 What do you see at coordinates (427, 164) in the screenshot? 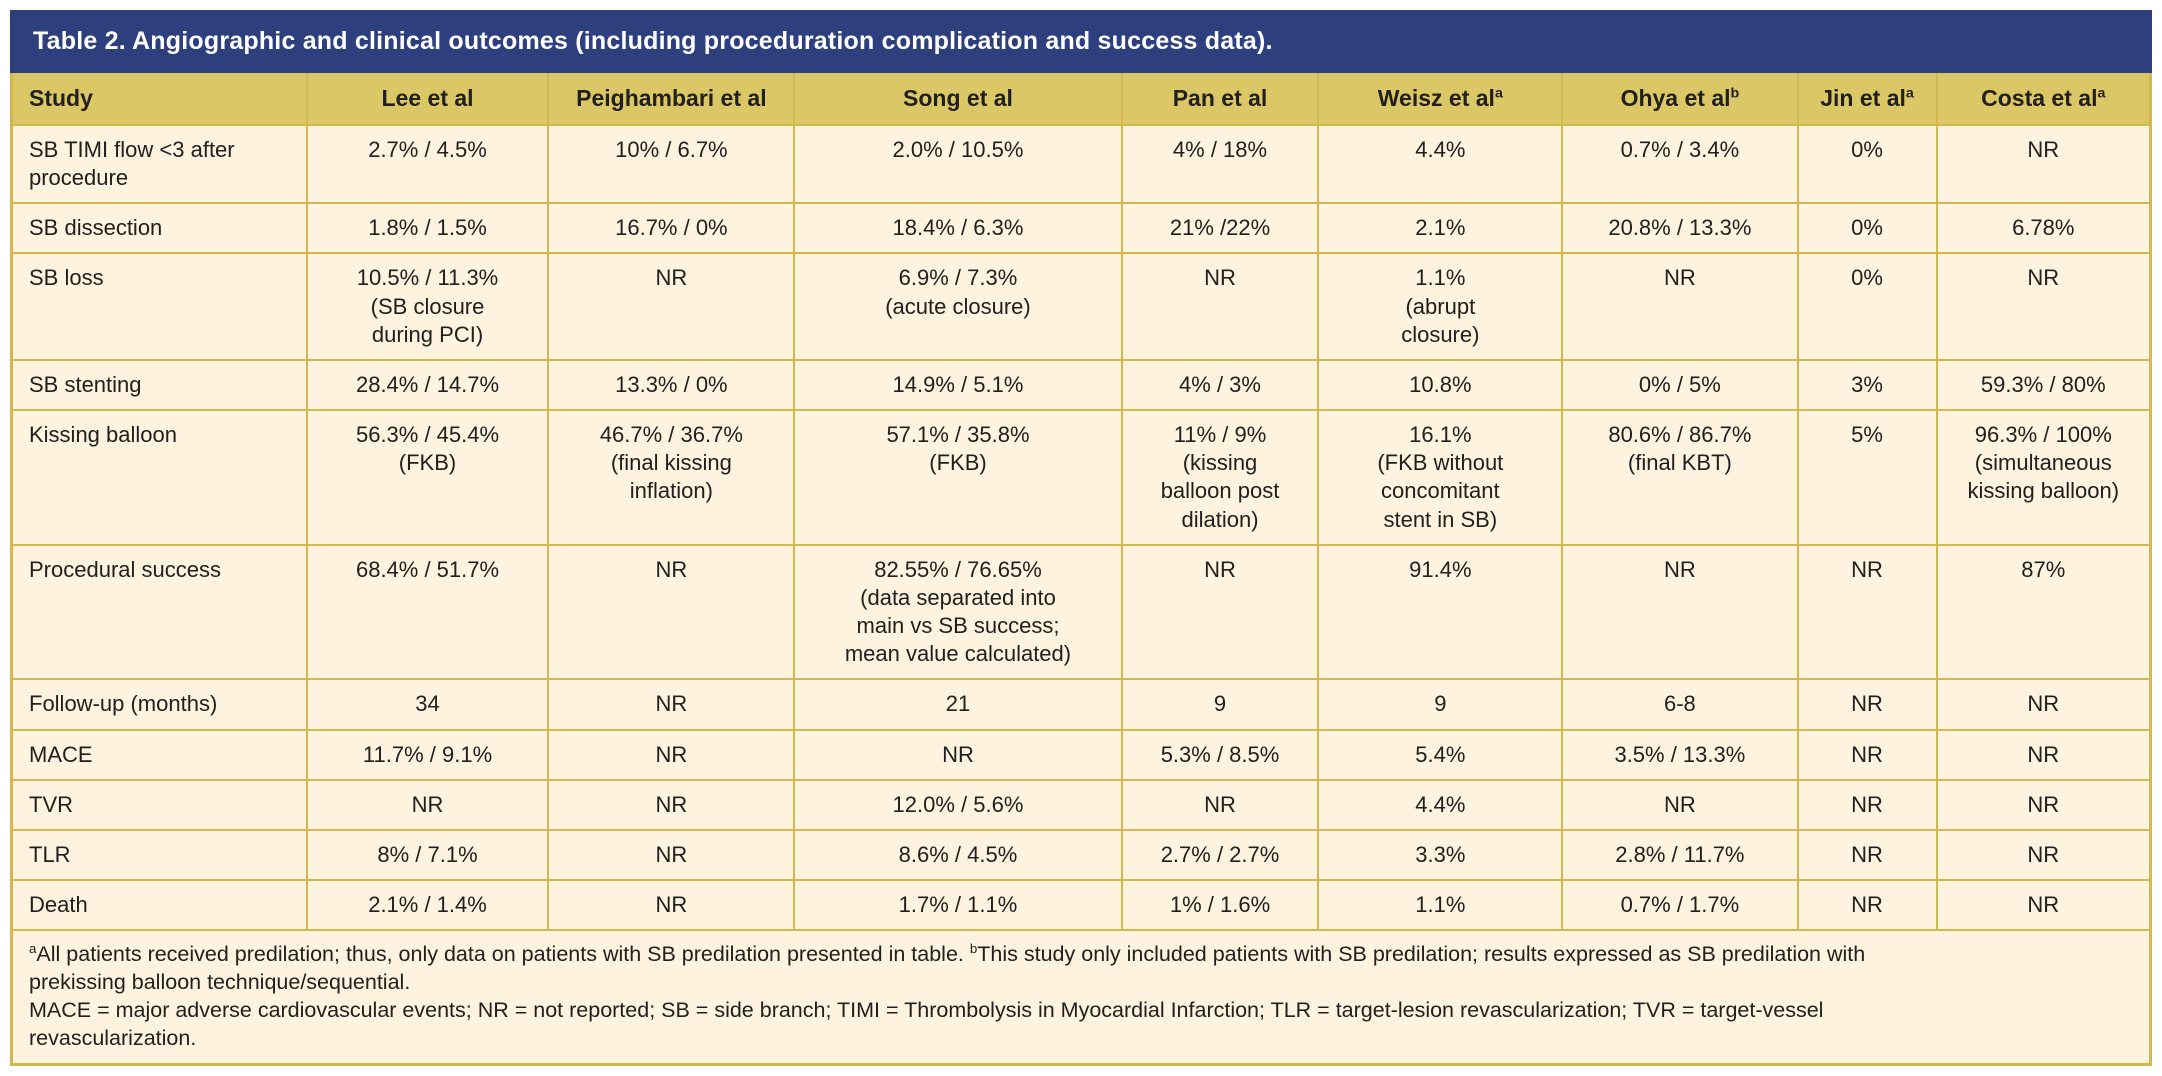
I see `table-cell: 2.7% / 4.5%` at bounding box center [427, 164].